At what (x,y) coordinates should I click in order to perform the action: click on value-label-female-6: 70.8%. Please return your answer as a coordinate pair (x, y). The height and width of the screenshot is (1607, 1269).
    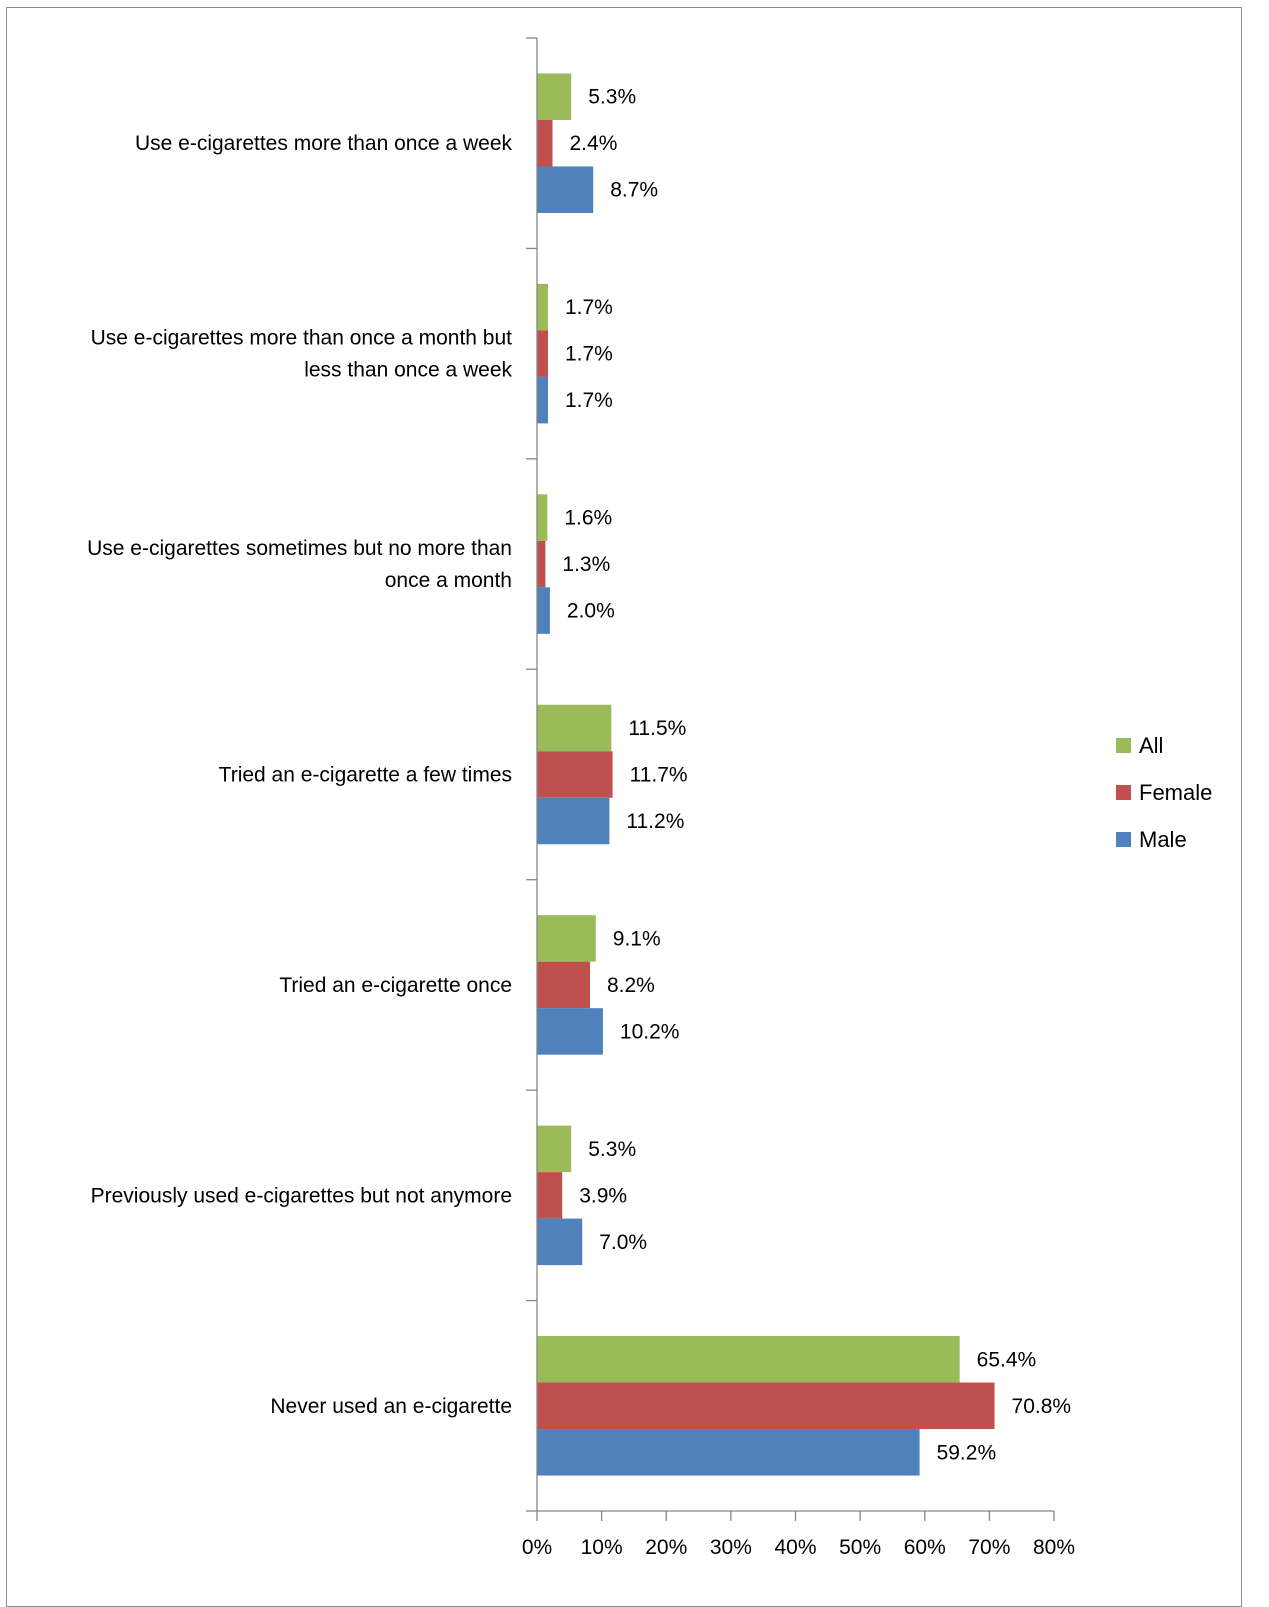
    Looking at the image, I should click on (1042, 1406).